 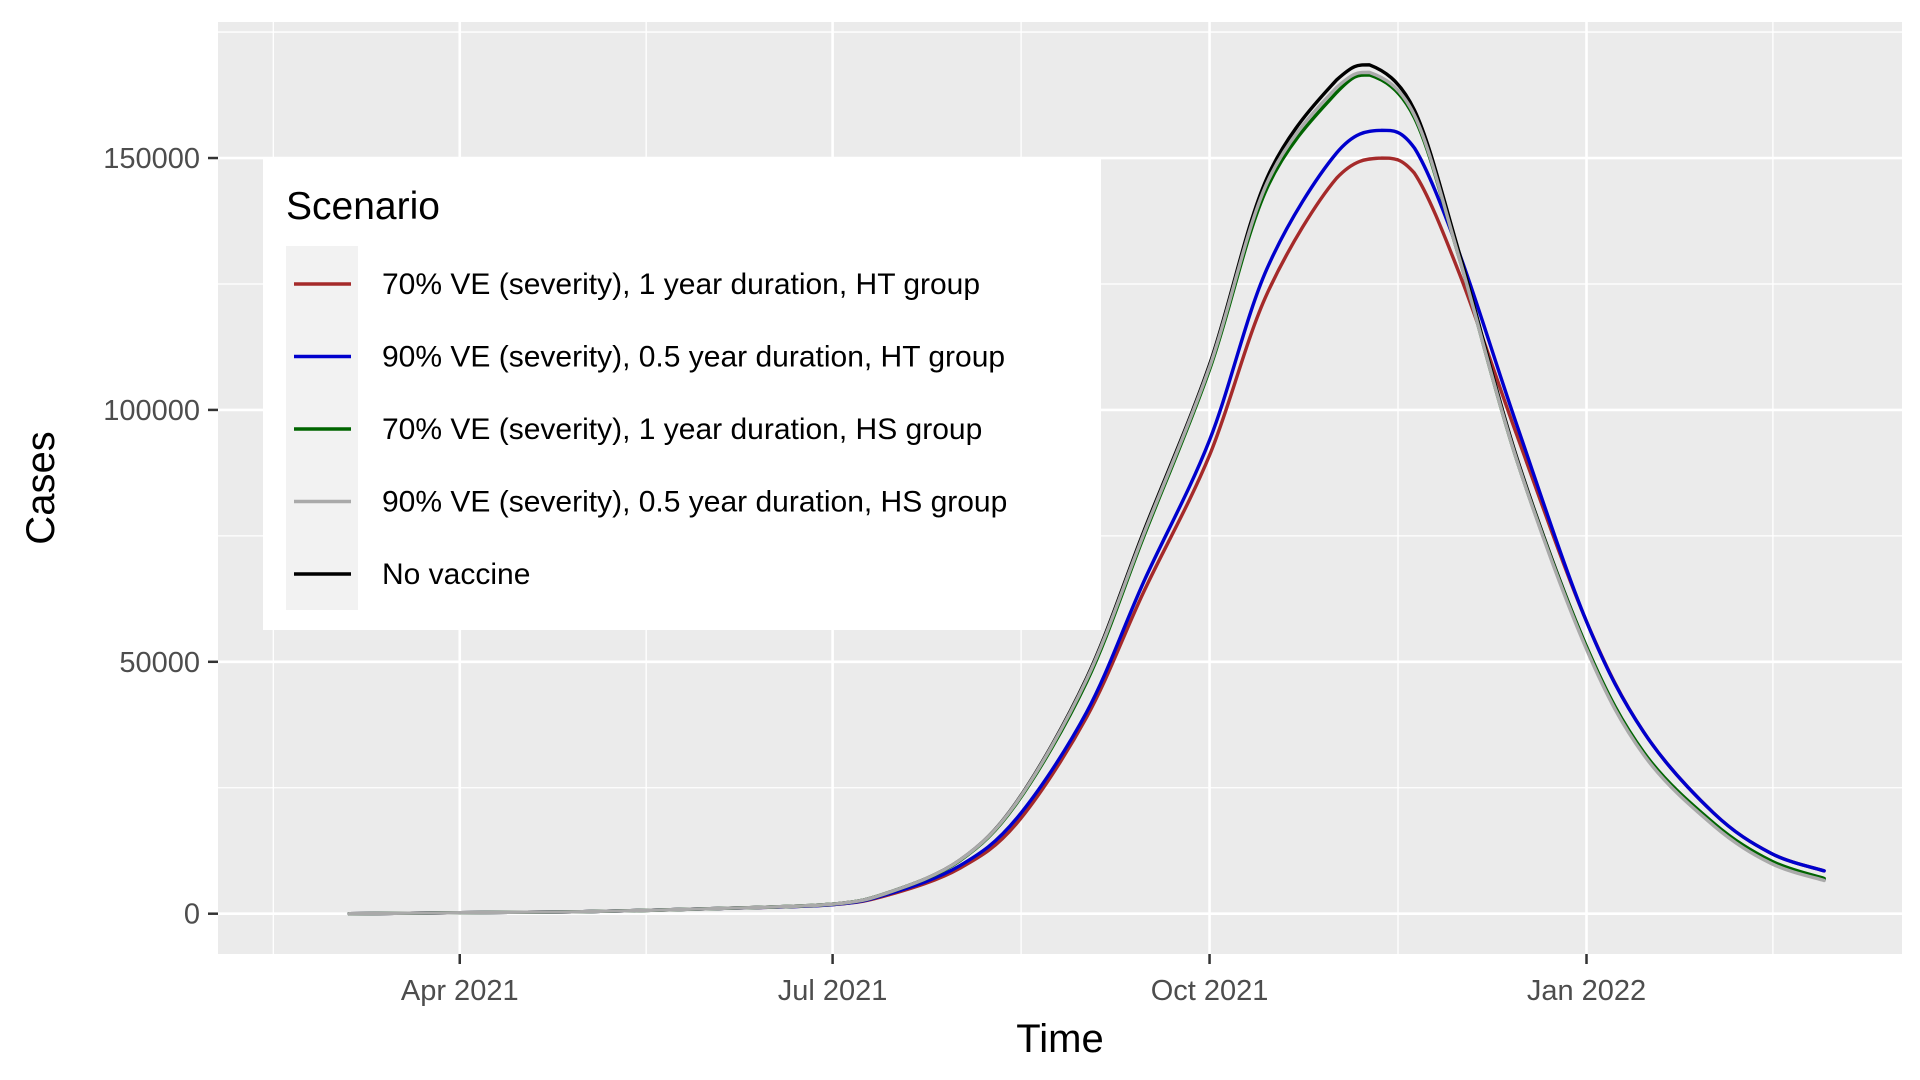 I want to click on x-axis-title: Time, so click(x=1059, y=1039).